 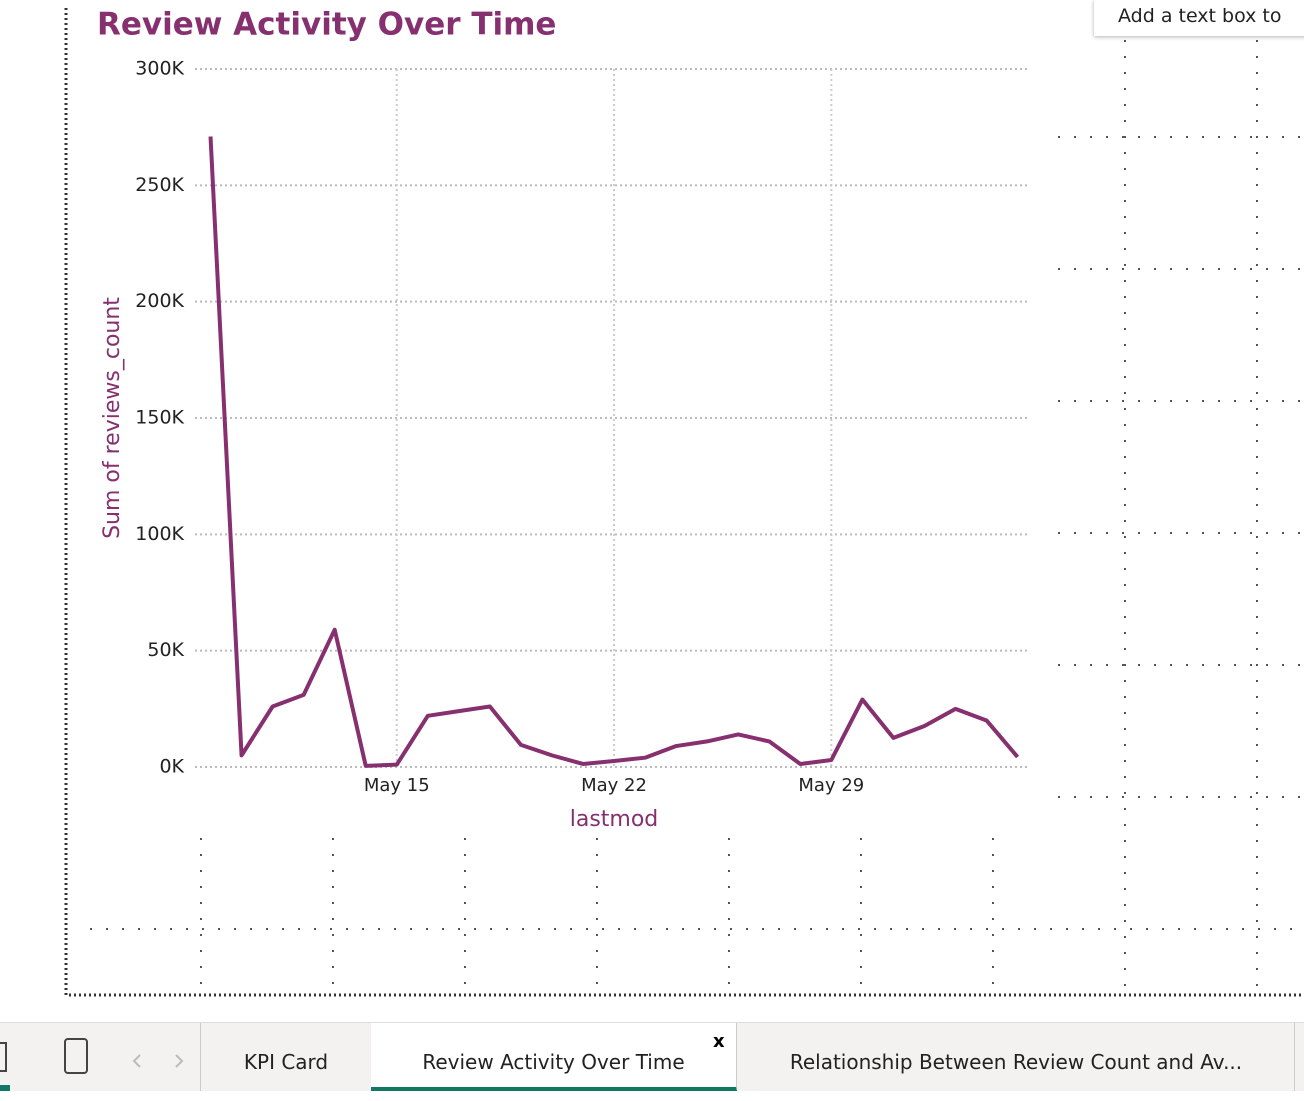 I want to click on chart-title: Review Activity Over Time, so click(x=326, y=25).